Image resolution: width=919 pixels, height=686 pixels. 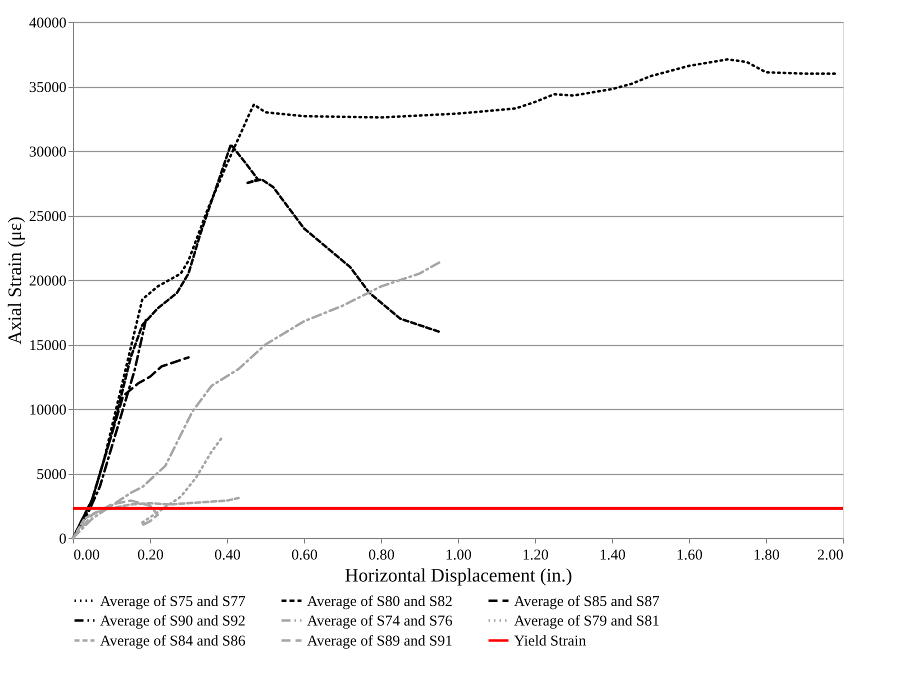 What do you see at coordinates (381, 556) in the screenshot?
I see `x-tick-label: 0.80` at bounding box center [381, 556].